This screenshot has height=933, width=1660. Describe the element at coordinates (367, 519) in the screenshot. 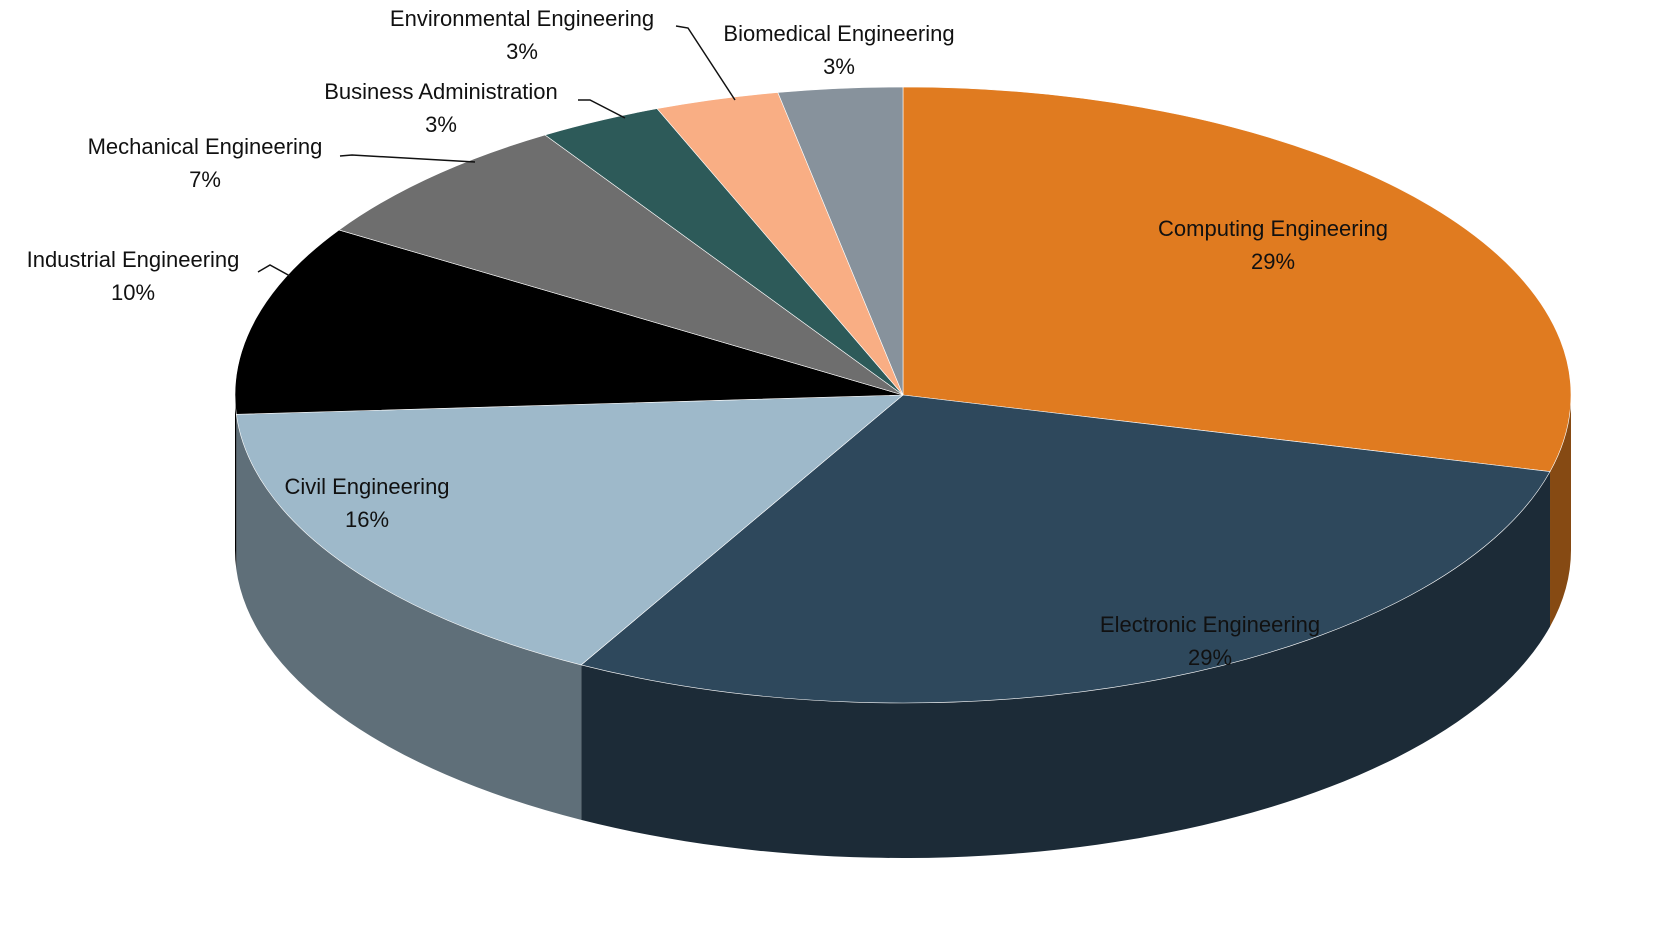

I see `value-label: 16%` at that location.